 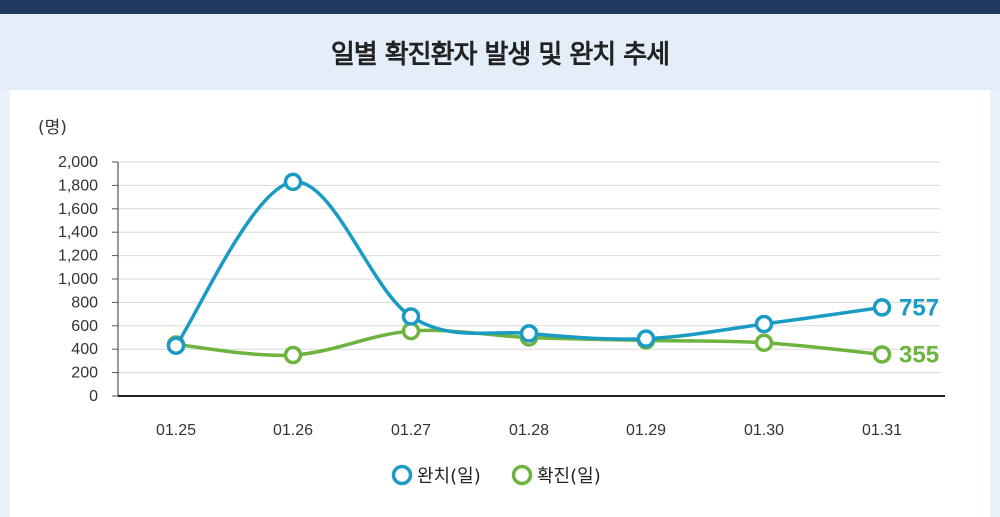 I want to click on legend-confirmed-marker, so click(x=522, y=475).